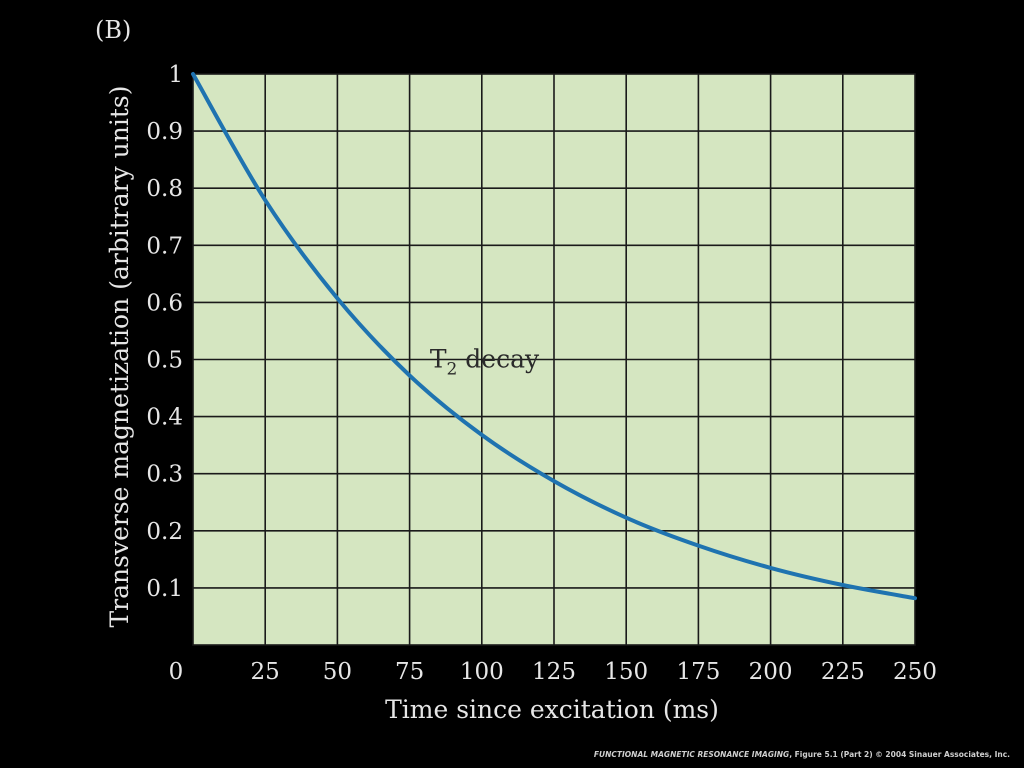  I want to click on x-tick-label: 50, so click(337, 672).